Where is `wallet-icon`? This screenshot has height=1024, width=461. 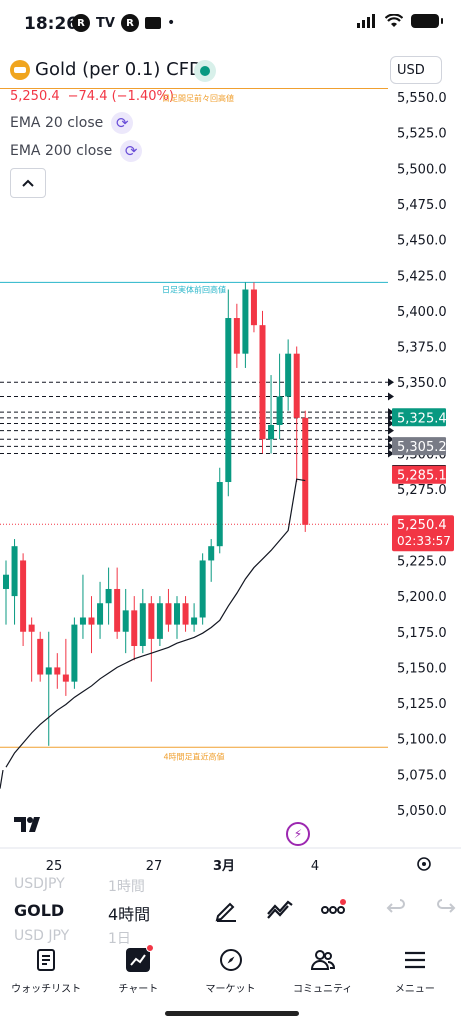
wallet-icon is located at coordinates (152, 23).